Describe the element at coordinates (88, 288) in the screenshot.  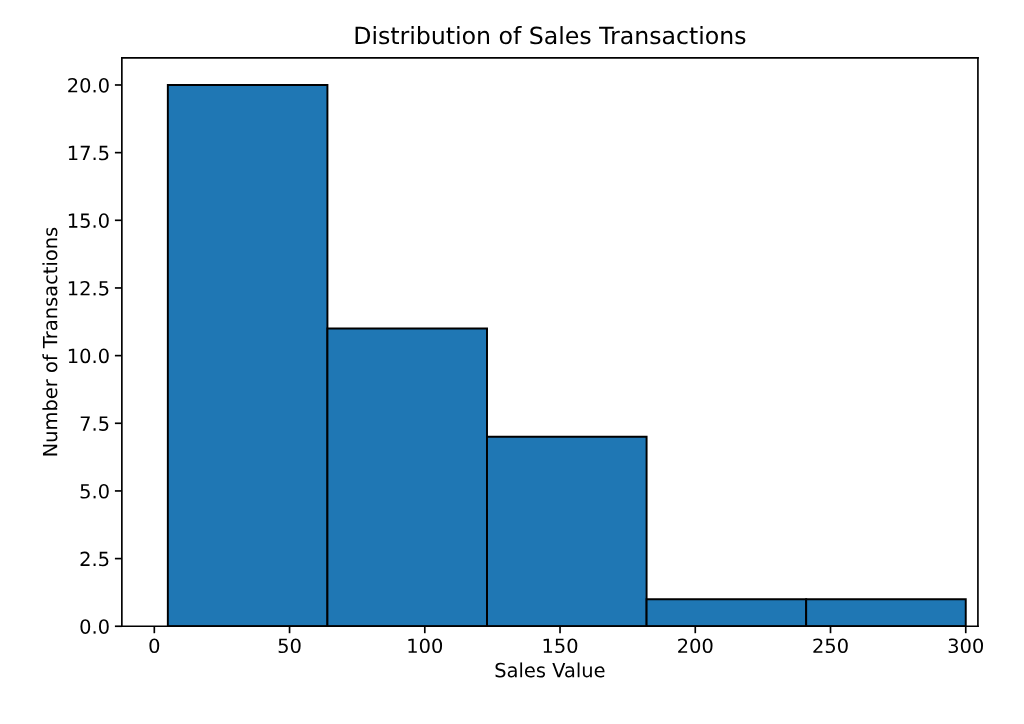
I see `y-tick-label: 12.5` at that location.